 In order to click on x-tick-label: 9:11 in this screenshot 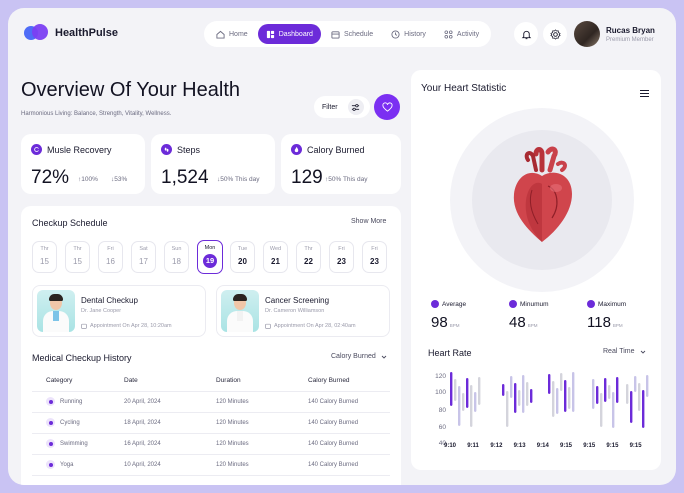, I will do `click(473, 446)`.